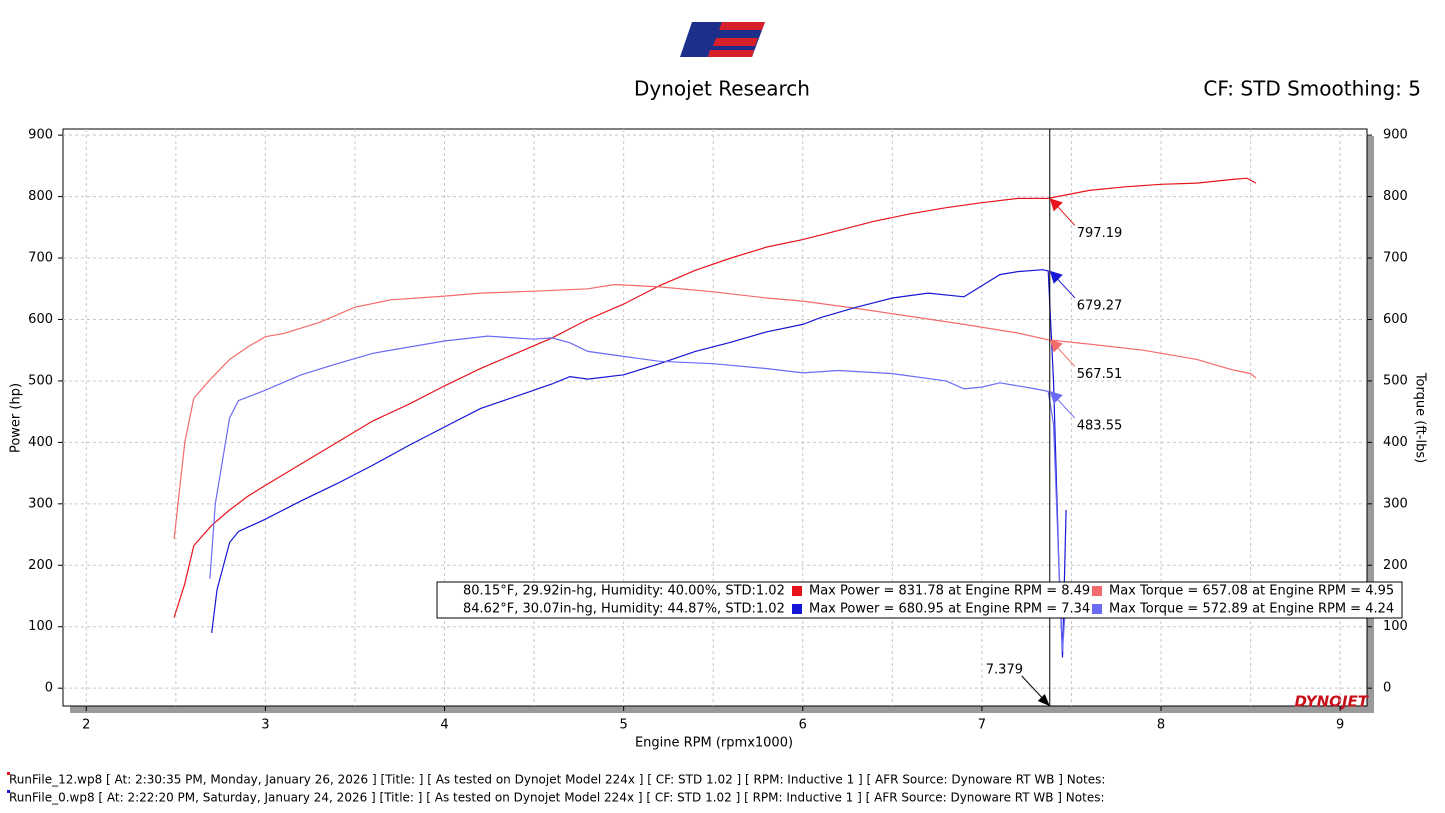  I want to click on annotation-label: 679.27, so click(1100, 305).